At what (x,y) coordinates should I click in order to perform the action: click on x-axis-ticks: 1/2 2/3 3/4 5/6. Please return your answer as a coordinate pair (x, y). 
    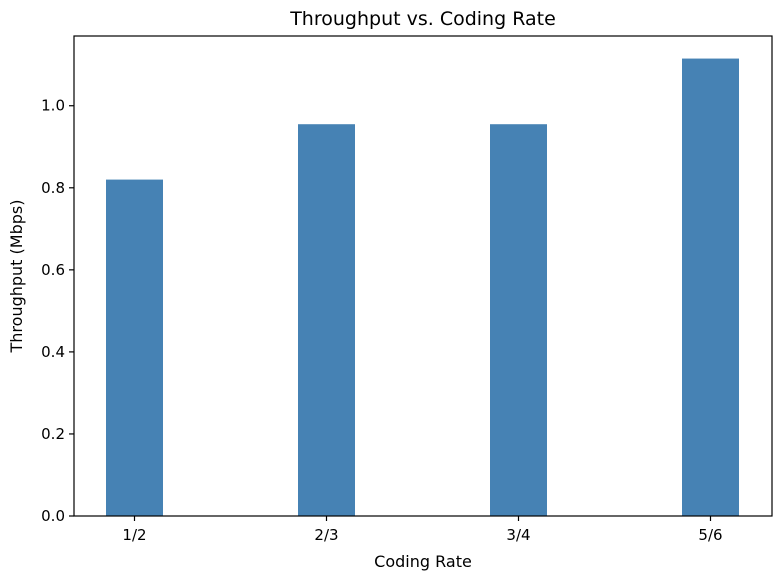
    Looking at the image, I should click on (422, 530).